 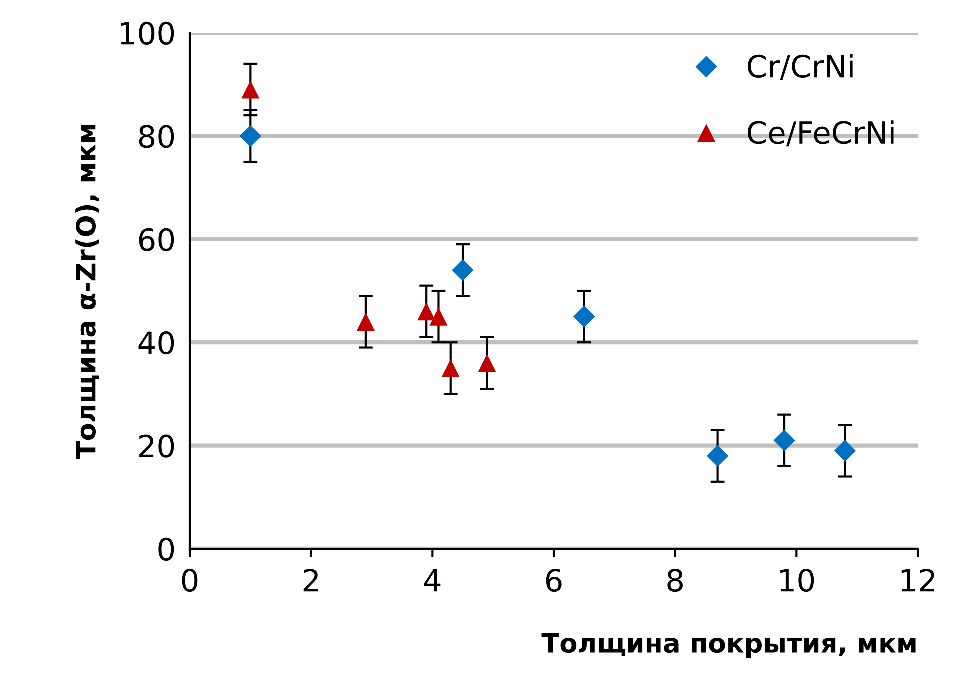 What do you see at coordinates (918, 580) in the screenshot?
I see `x-tick-label: 12` at bounding box center [918, 580].